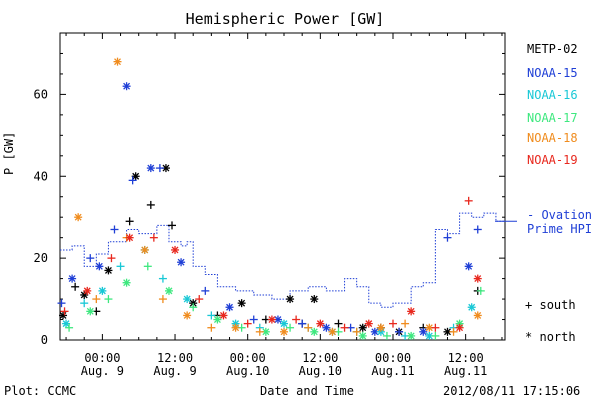  Describe the element at coordinates (552, 73) in the screenshot. I see `legend-noaa-15: NOAA-15` at that location.